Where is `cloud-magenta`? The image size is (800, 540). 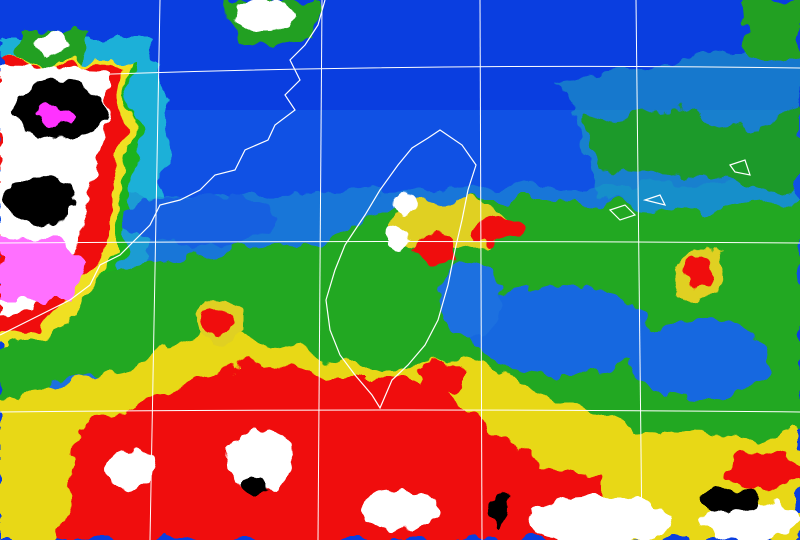 cloud-magenta is located at coordinates (42, 202).